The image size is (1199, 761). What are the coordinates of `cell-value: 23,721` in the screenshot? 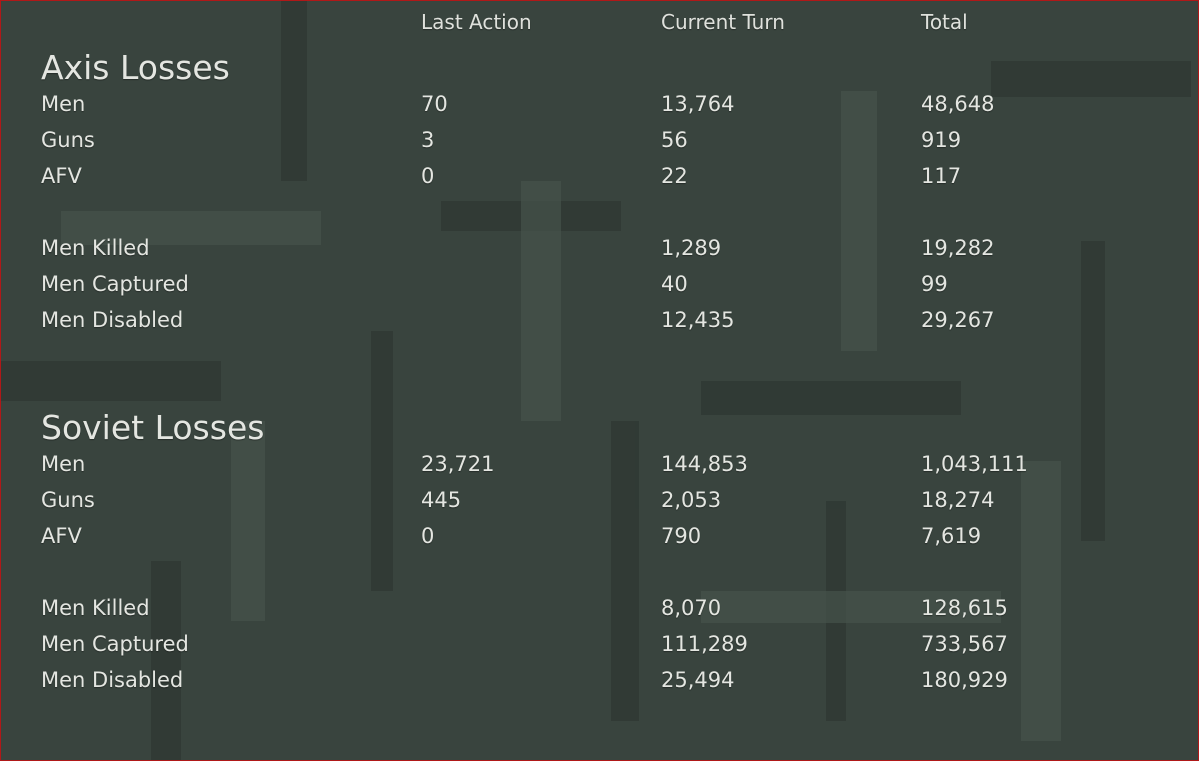 It's located at (458, 464).